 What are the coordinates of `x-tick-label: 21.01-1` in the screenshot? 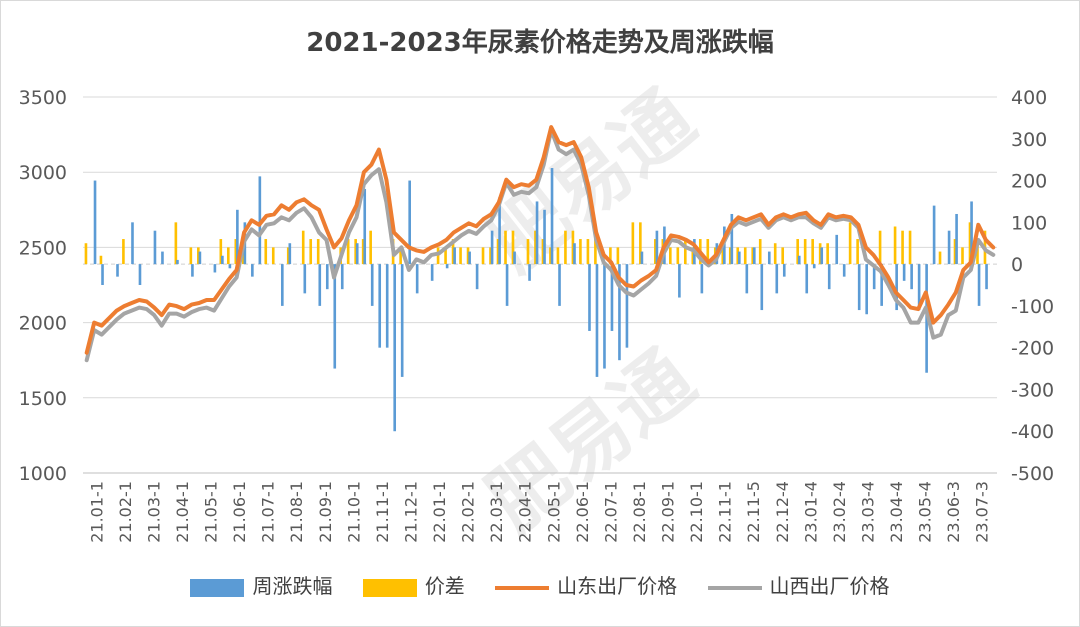 It's located at (96, 512).